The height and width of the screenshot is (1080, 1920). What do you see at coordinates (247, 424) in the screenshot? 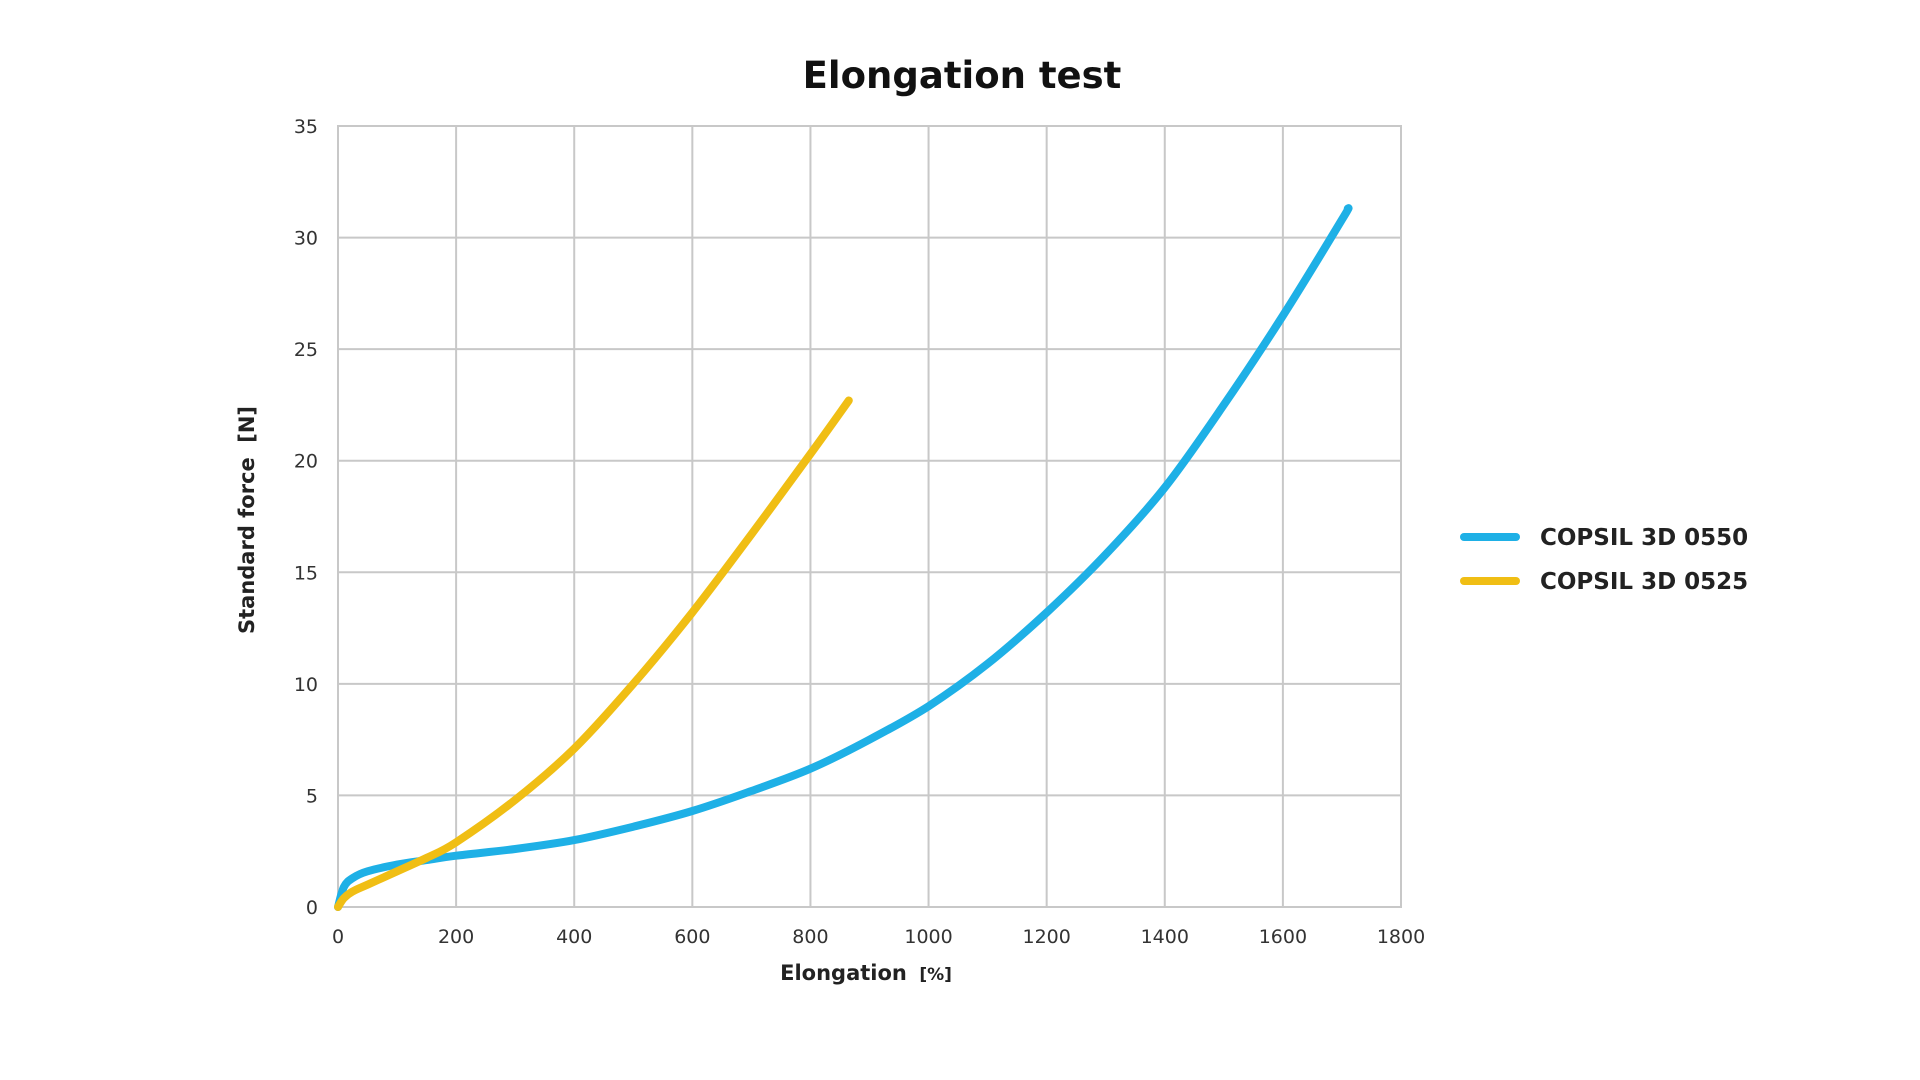
I see `y-axis-unit: [N]` at bounding box center [247, 424].